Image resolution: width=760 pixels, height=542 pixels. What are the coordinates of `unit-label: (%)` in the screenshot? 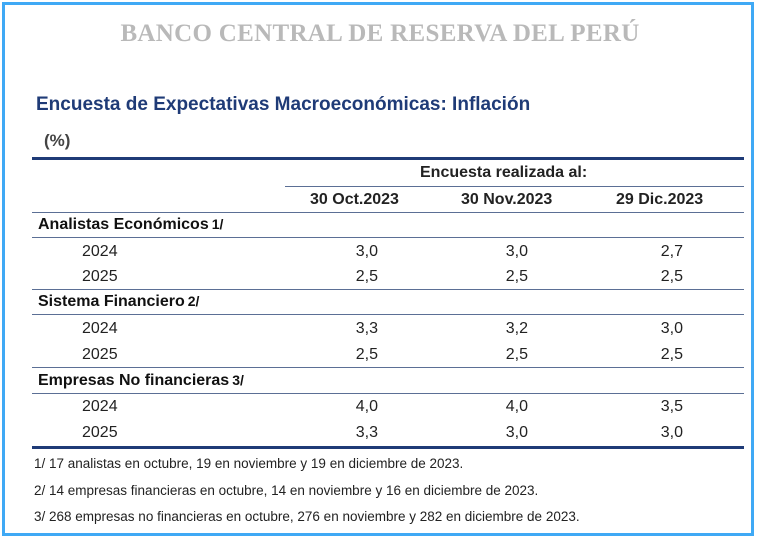 It's located at (57, 140).